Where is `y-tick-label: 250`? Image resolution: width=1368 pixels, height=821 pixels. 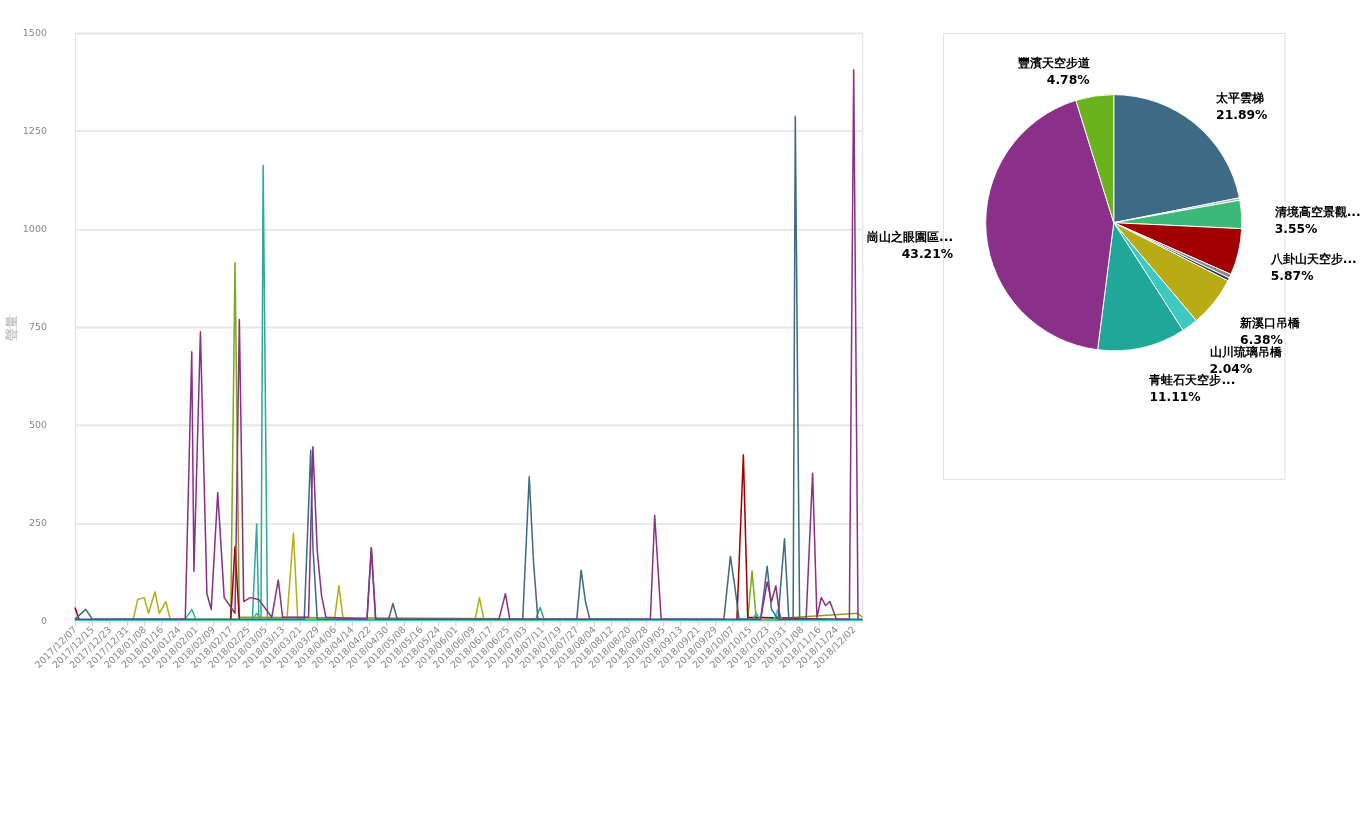
y-tick-label: 250 is located at coordinates (37, 523).